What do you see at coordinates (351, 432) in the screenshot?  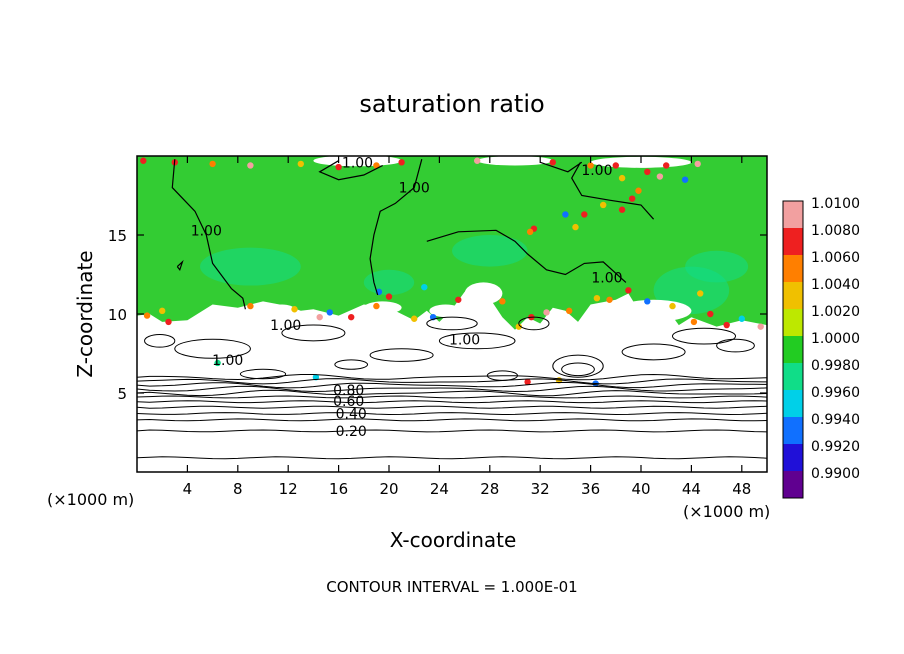 I see `contour-label: 0.20` at bounding box center [351, 432].